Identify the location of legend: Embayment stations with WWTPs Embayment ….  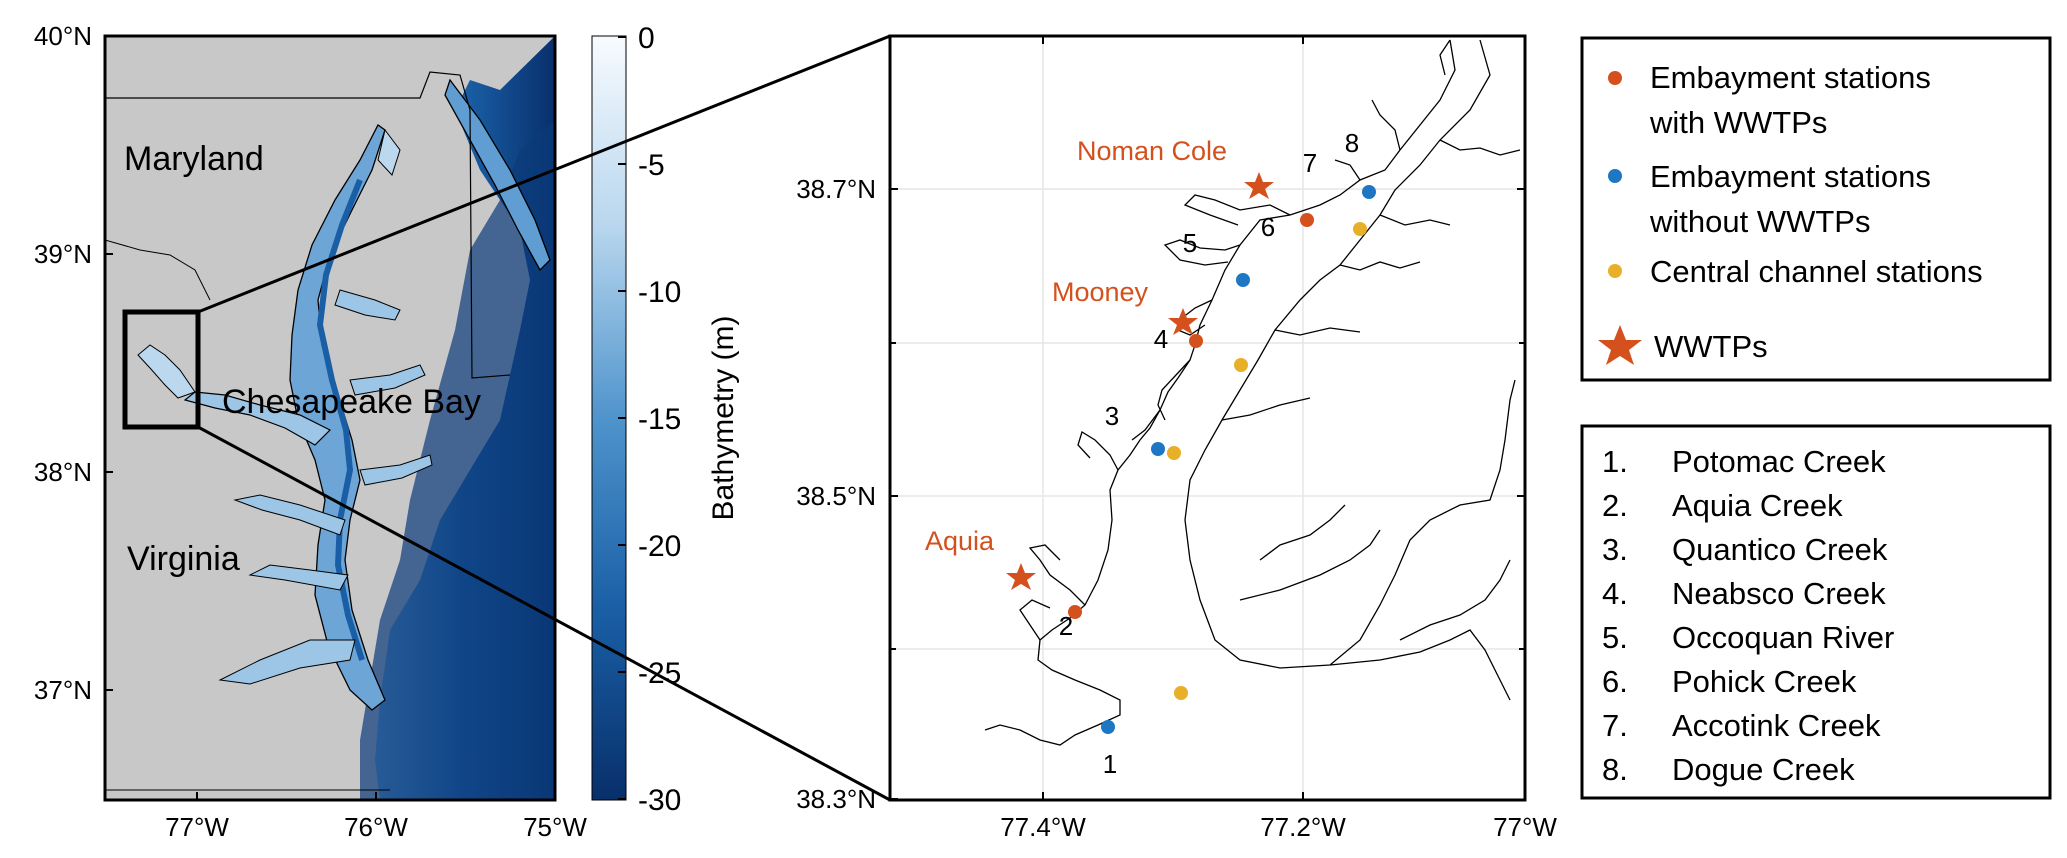
(1816, 209).